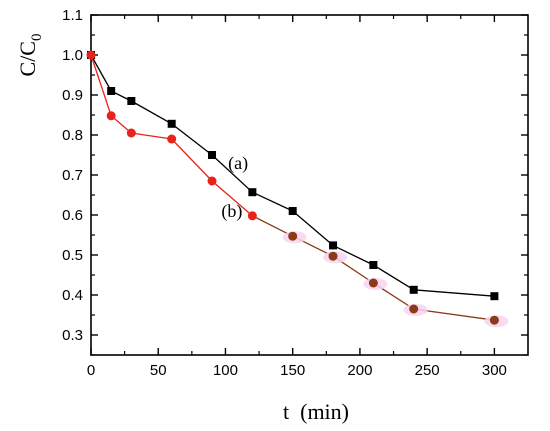  Describe the element at coordinates (72, 255) in the screenshot. I see `y-tick-label: 0.5` at that location.